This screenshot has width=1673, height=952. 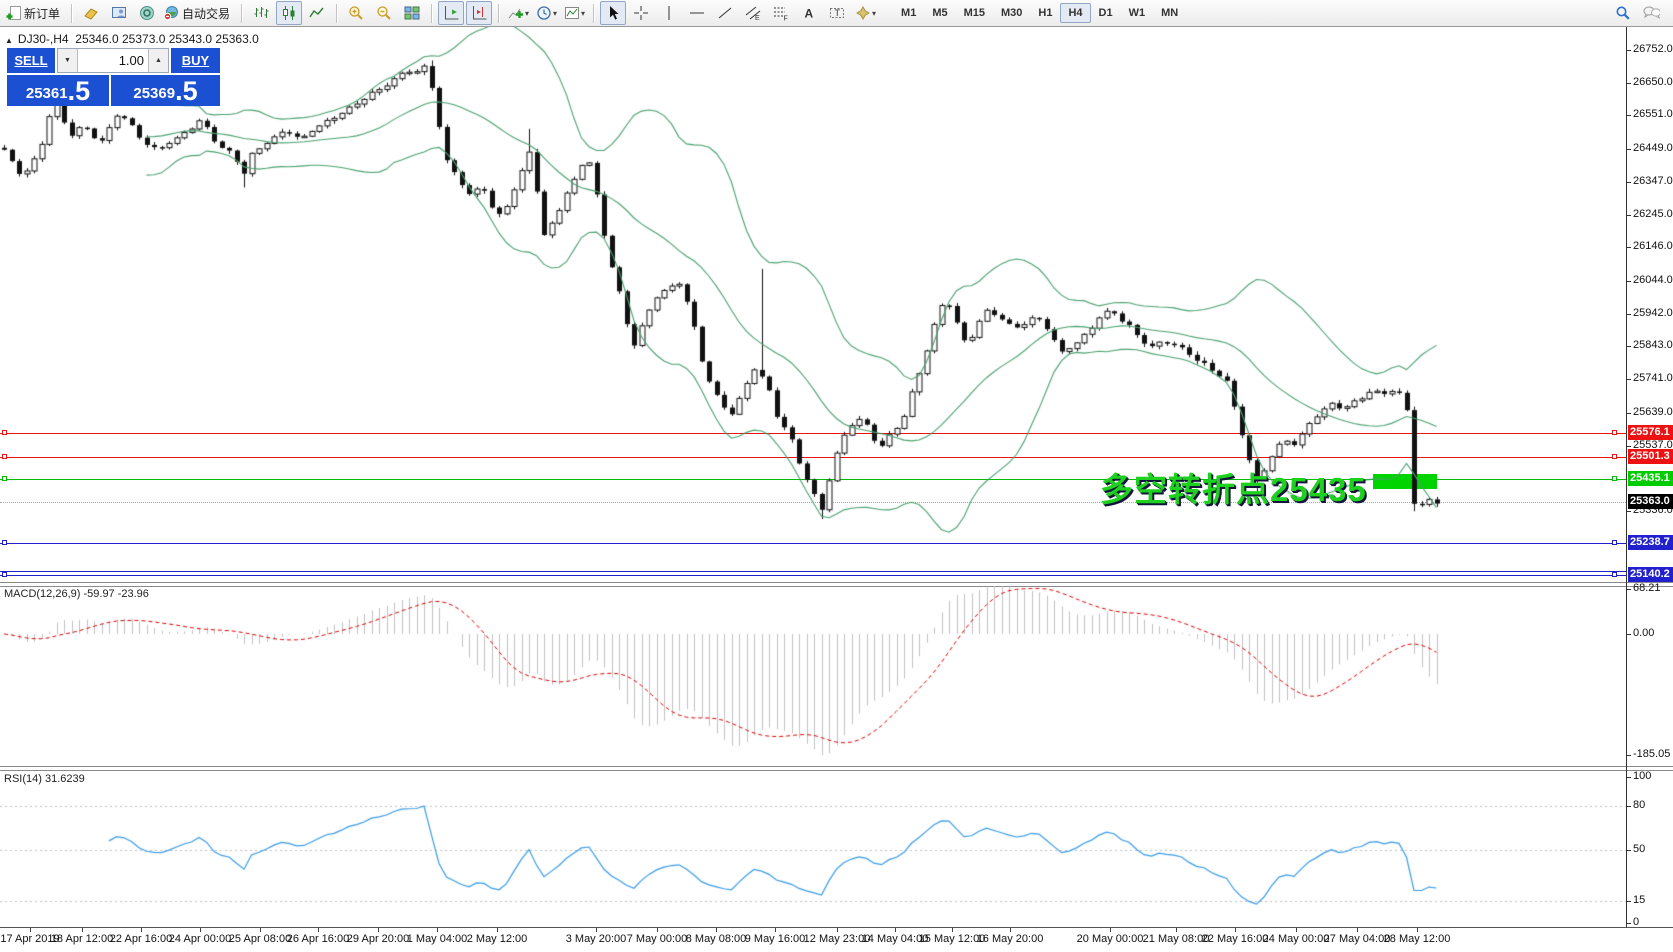 I want to click on sell-price: 25361.5, so click(x=59, y=90).